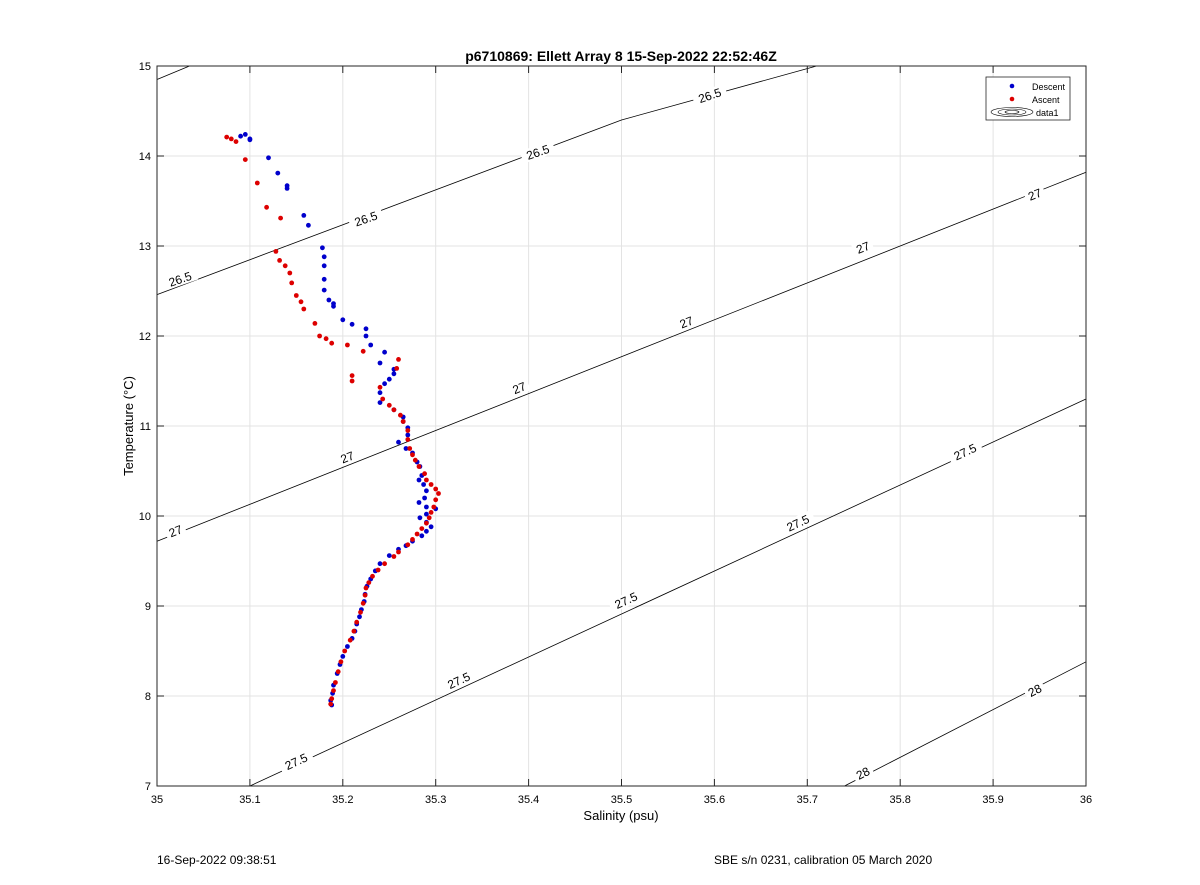 Image resolution: width=1200 pixels, height=885 pixels. What do you see at coordinates (1012, 86) in the screenshot?
I see `legend-descent-marker` at bounding box center [1012, 86].